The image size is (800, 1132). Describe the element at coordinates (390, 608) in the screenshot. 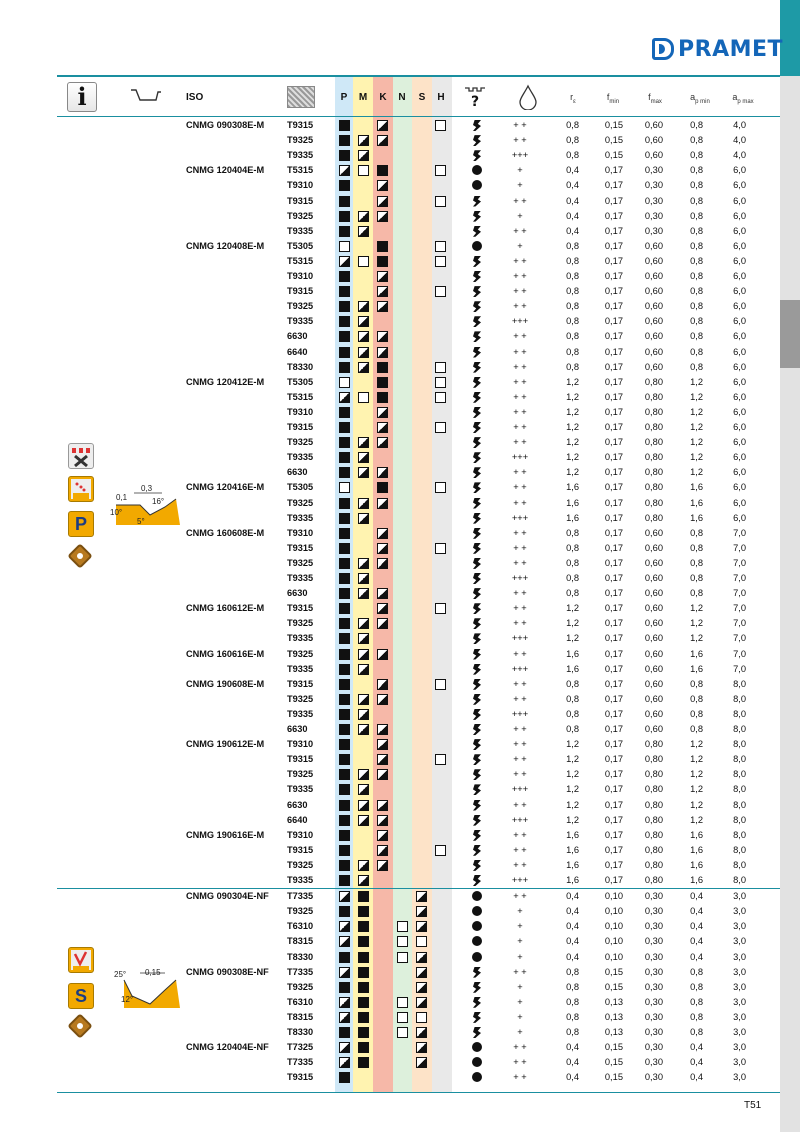

I see `table-row: CNMG 160612E-M T9315 + + 1,2 0,17 0,60 1,2 7,0` at that location.